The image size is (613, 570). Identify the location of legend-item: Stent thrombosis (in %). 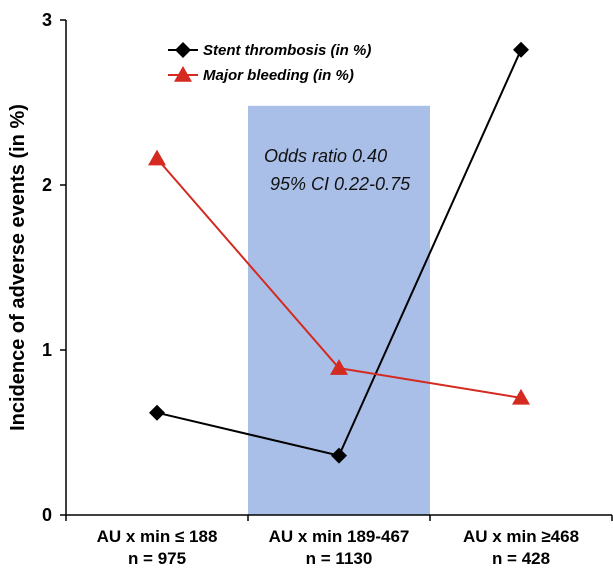
(269, 50).